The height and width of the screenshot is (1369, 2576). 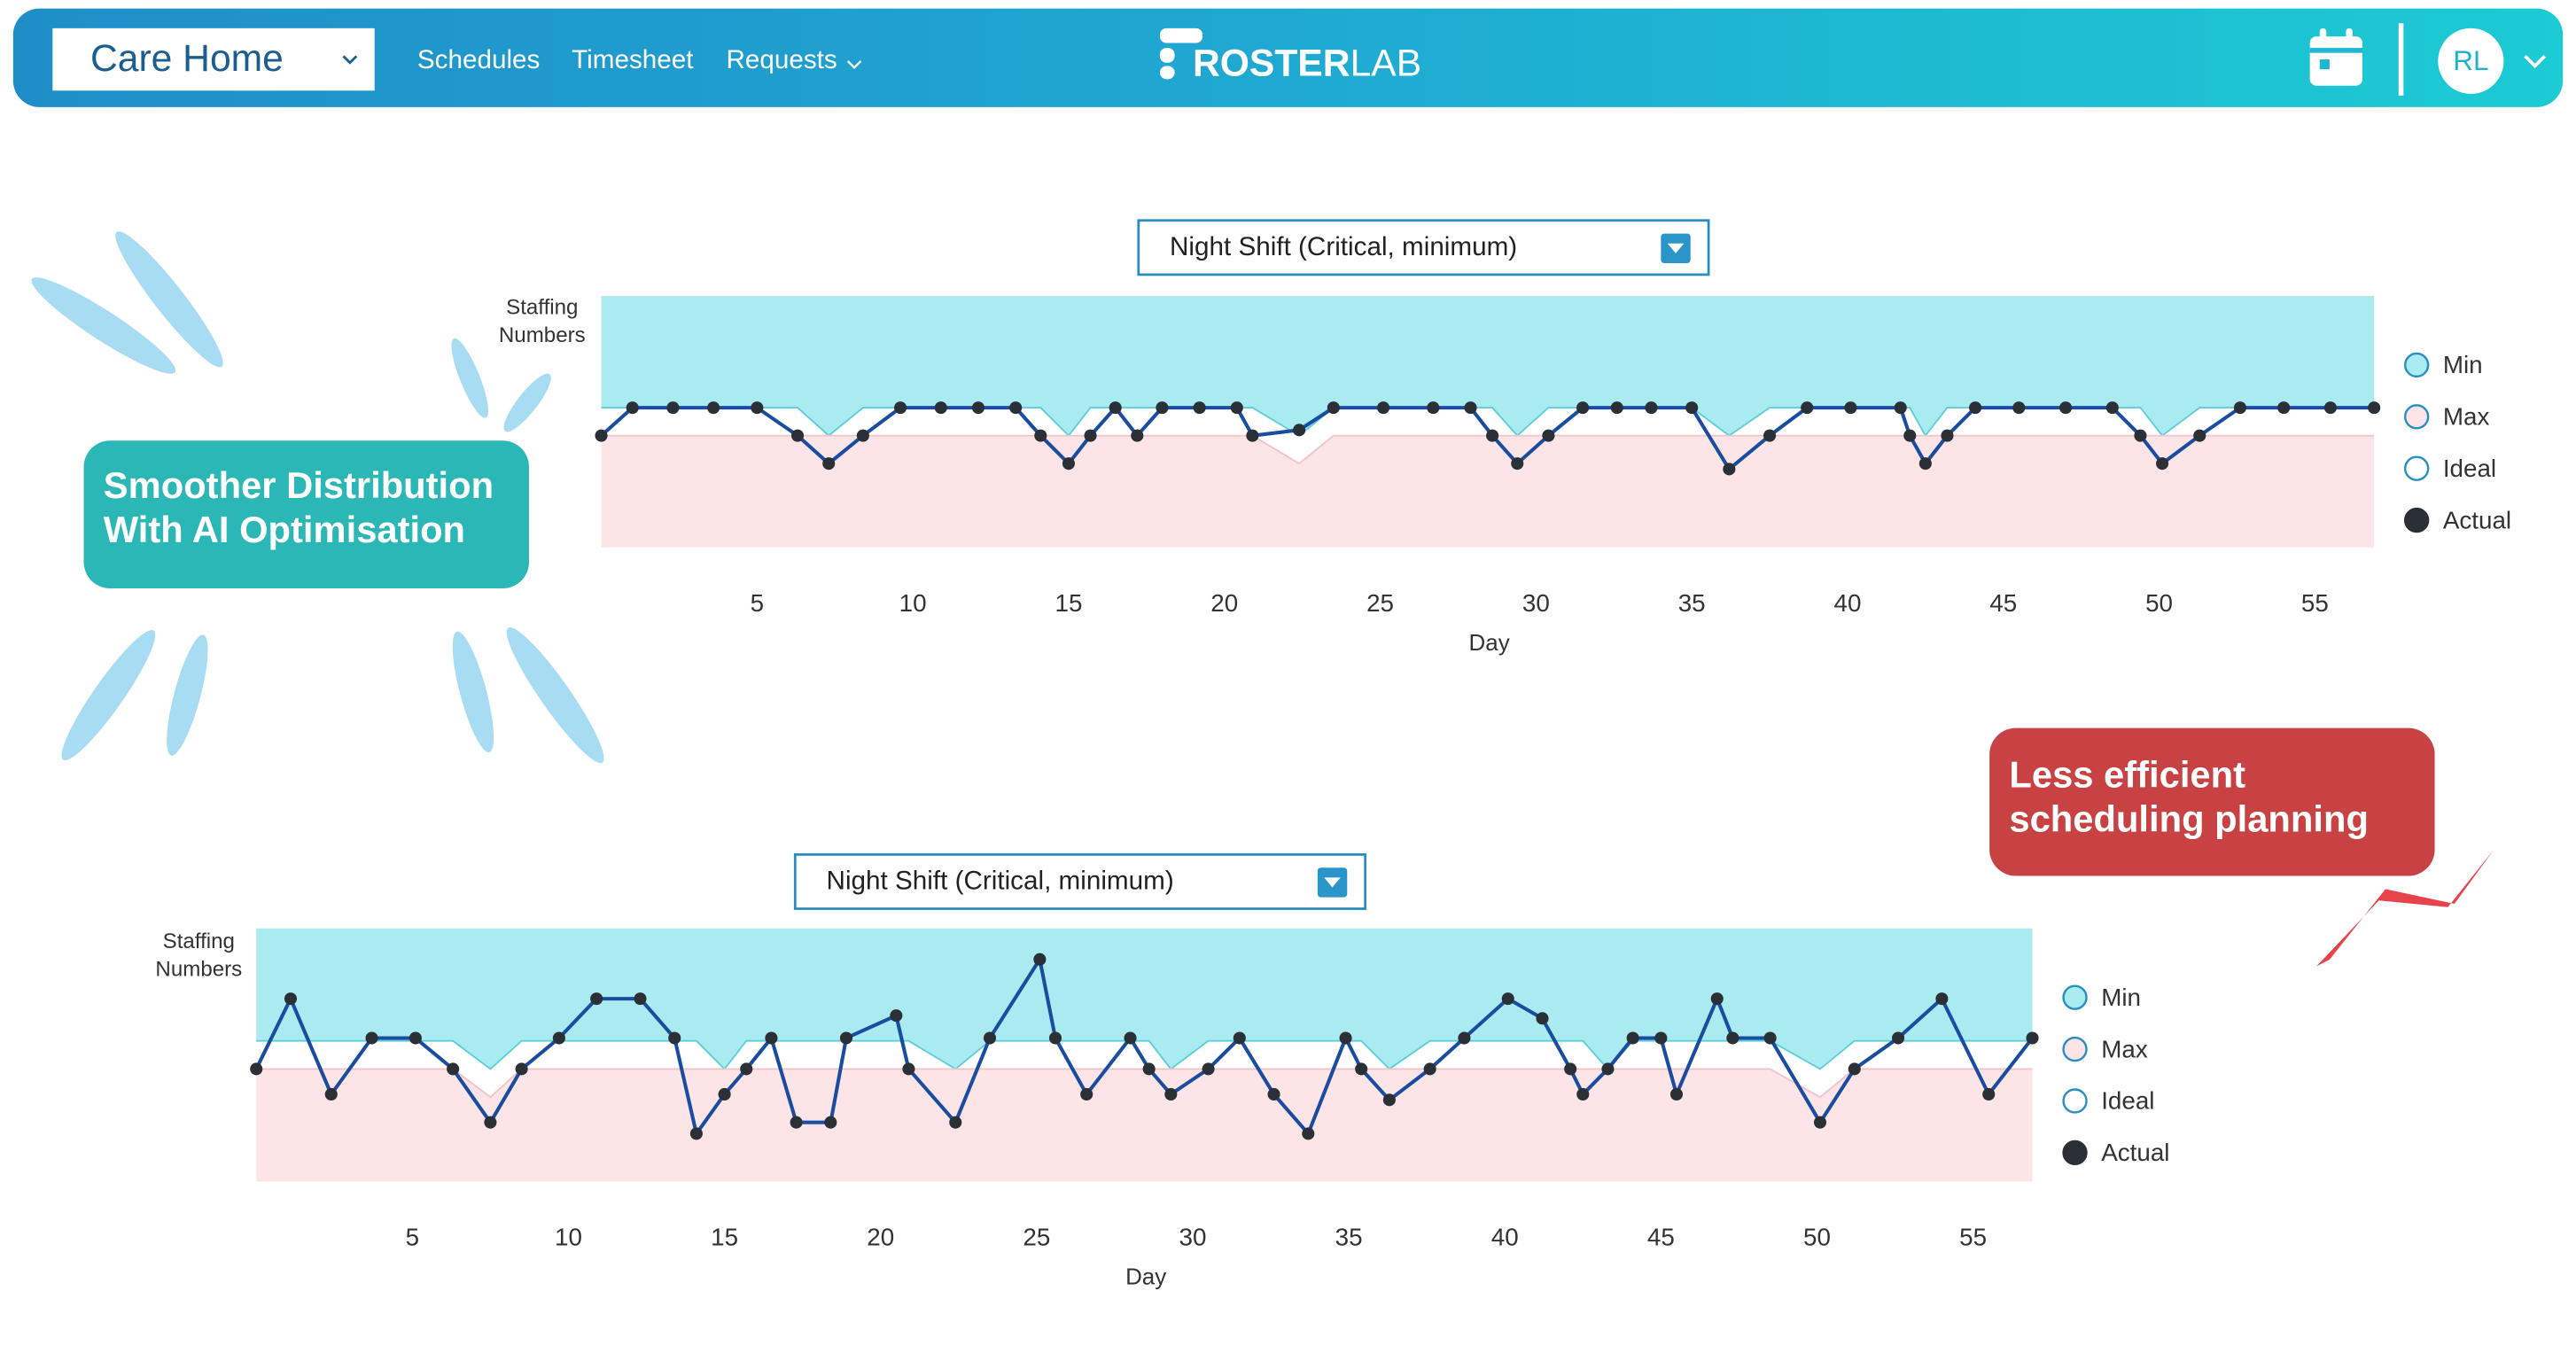 I want to click on x-tick-label: 10, so click(x=568, y=1237).